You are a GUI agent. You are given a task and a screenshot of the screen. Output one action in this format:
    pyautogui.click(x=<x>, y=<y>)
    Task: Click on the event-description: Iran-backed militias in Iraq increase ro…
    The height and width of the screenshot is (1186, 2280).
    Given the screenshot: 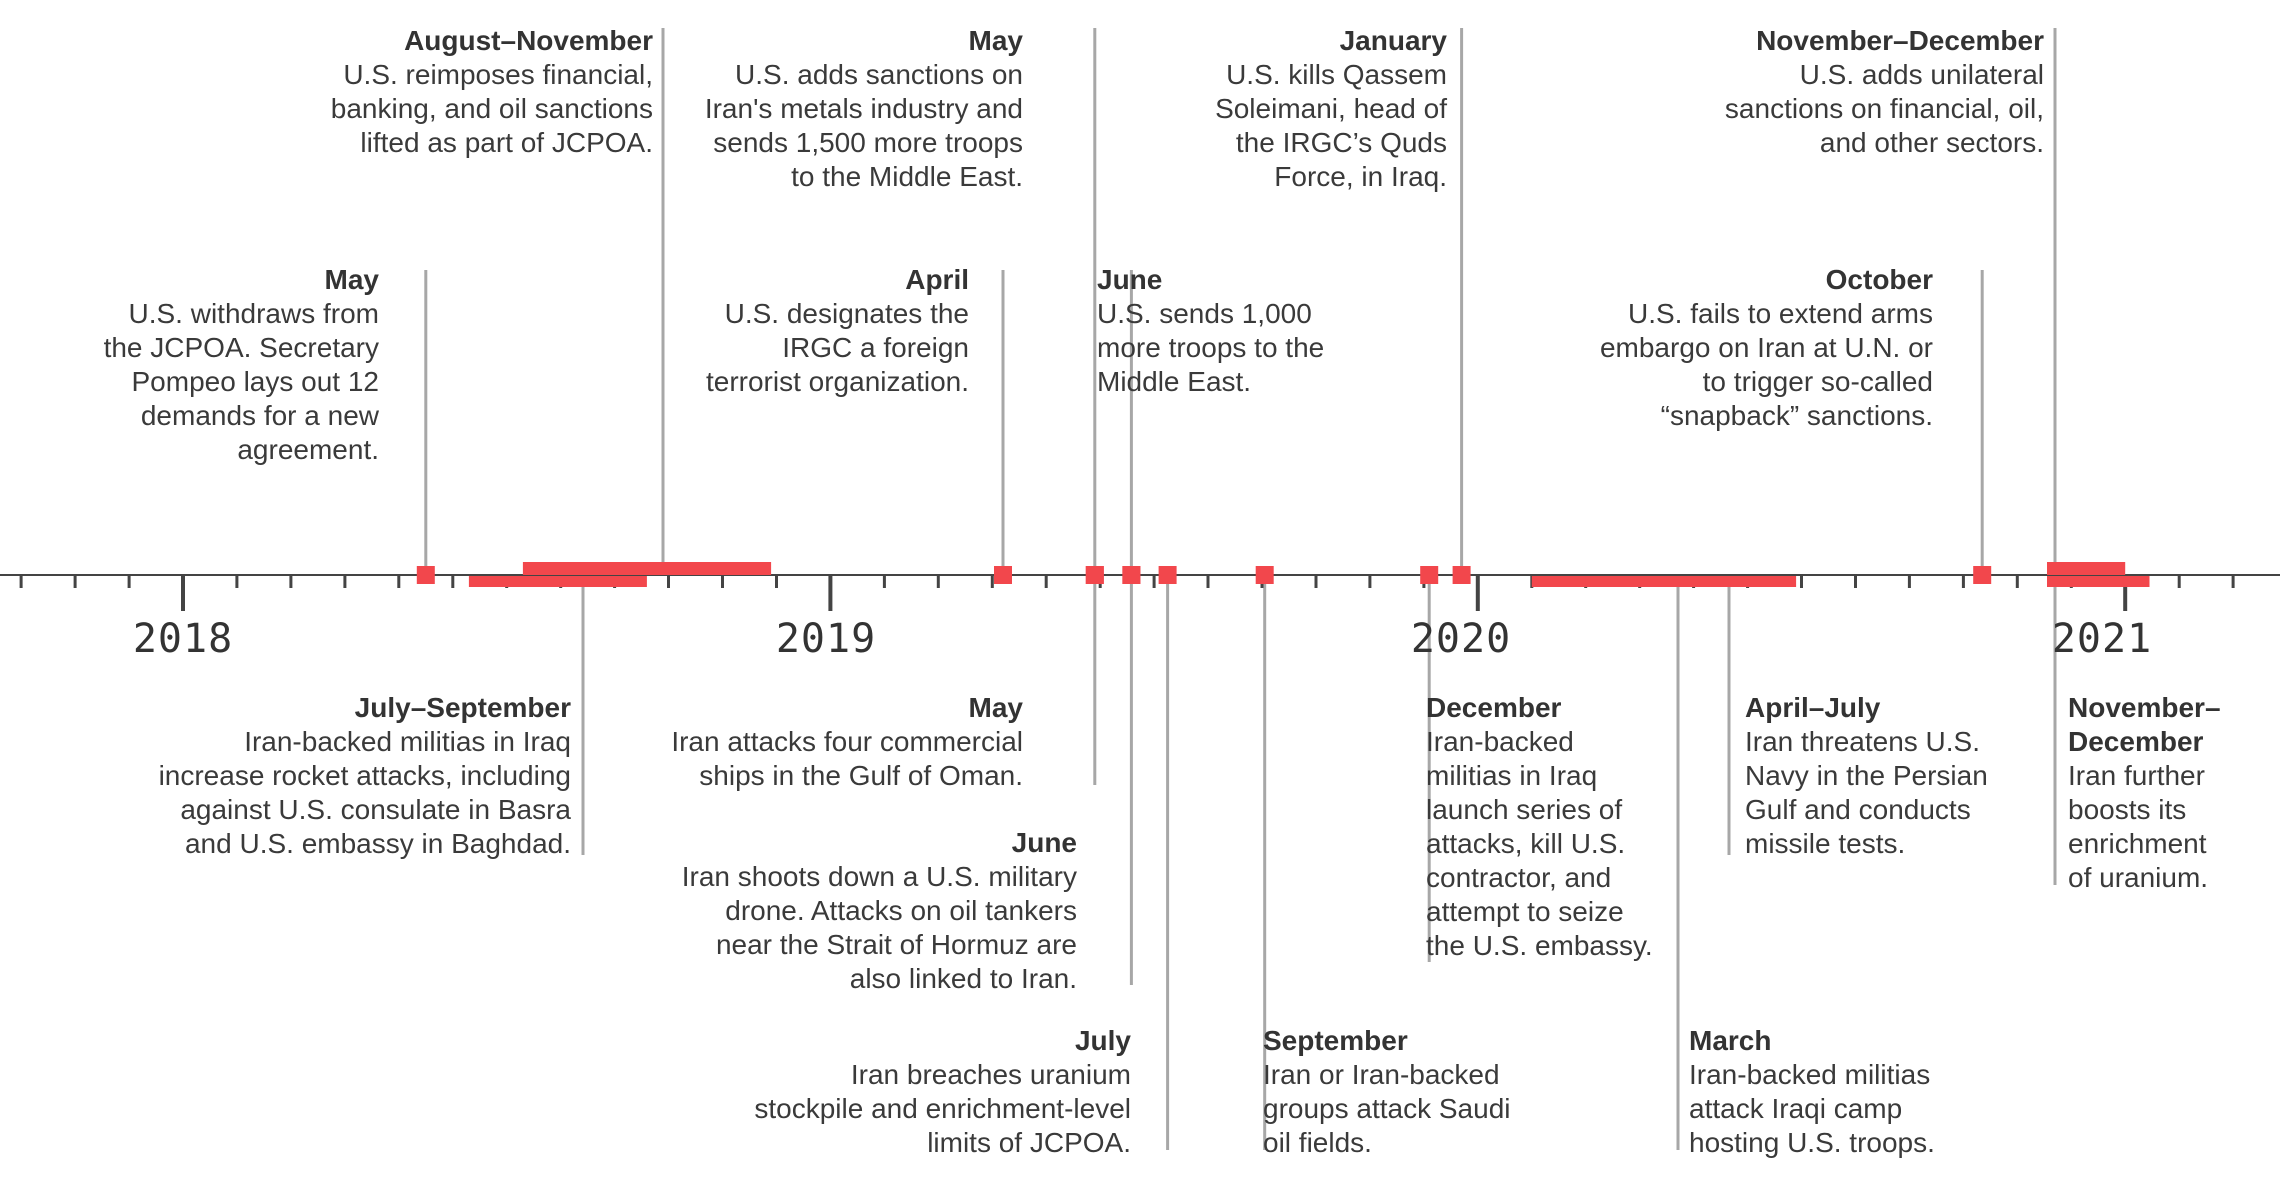 What is the action you would take?
    pyautogui.click(x=364, y=792)
    